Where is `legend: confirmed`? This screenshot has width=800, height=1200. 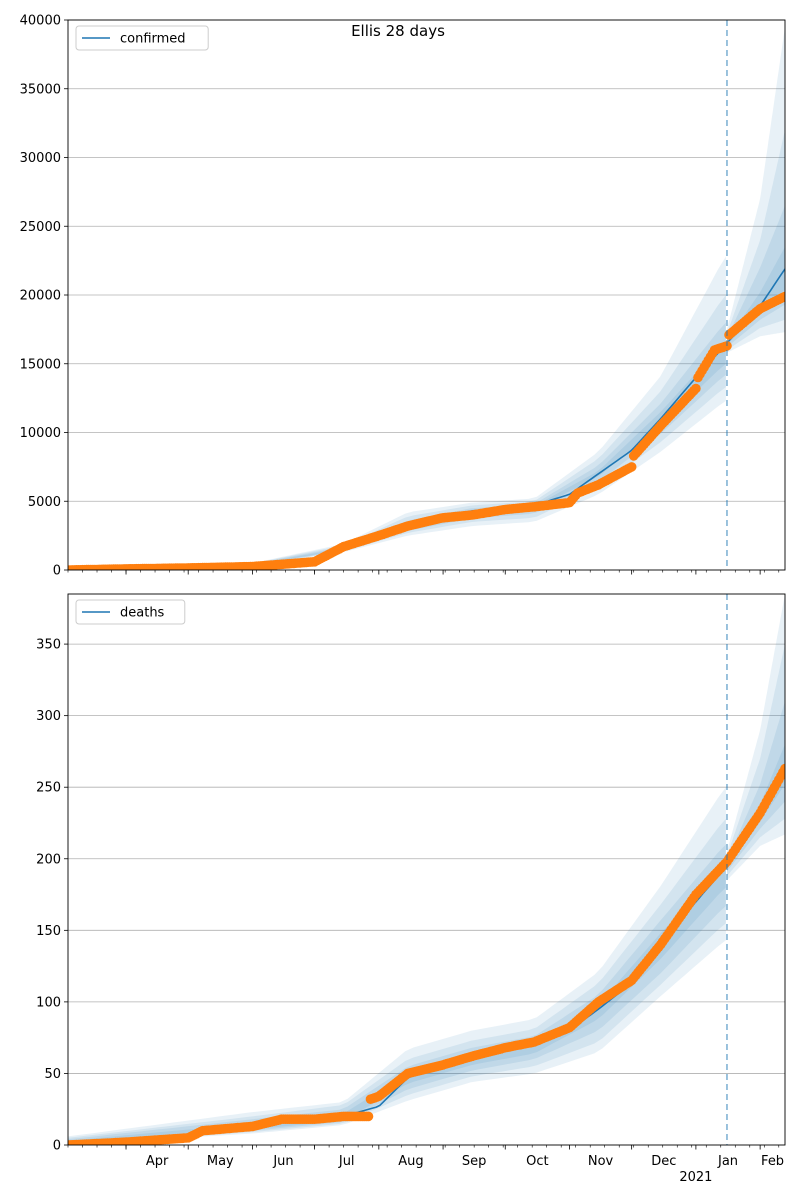
legend: confirmed is located at coordinates (142, 38).